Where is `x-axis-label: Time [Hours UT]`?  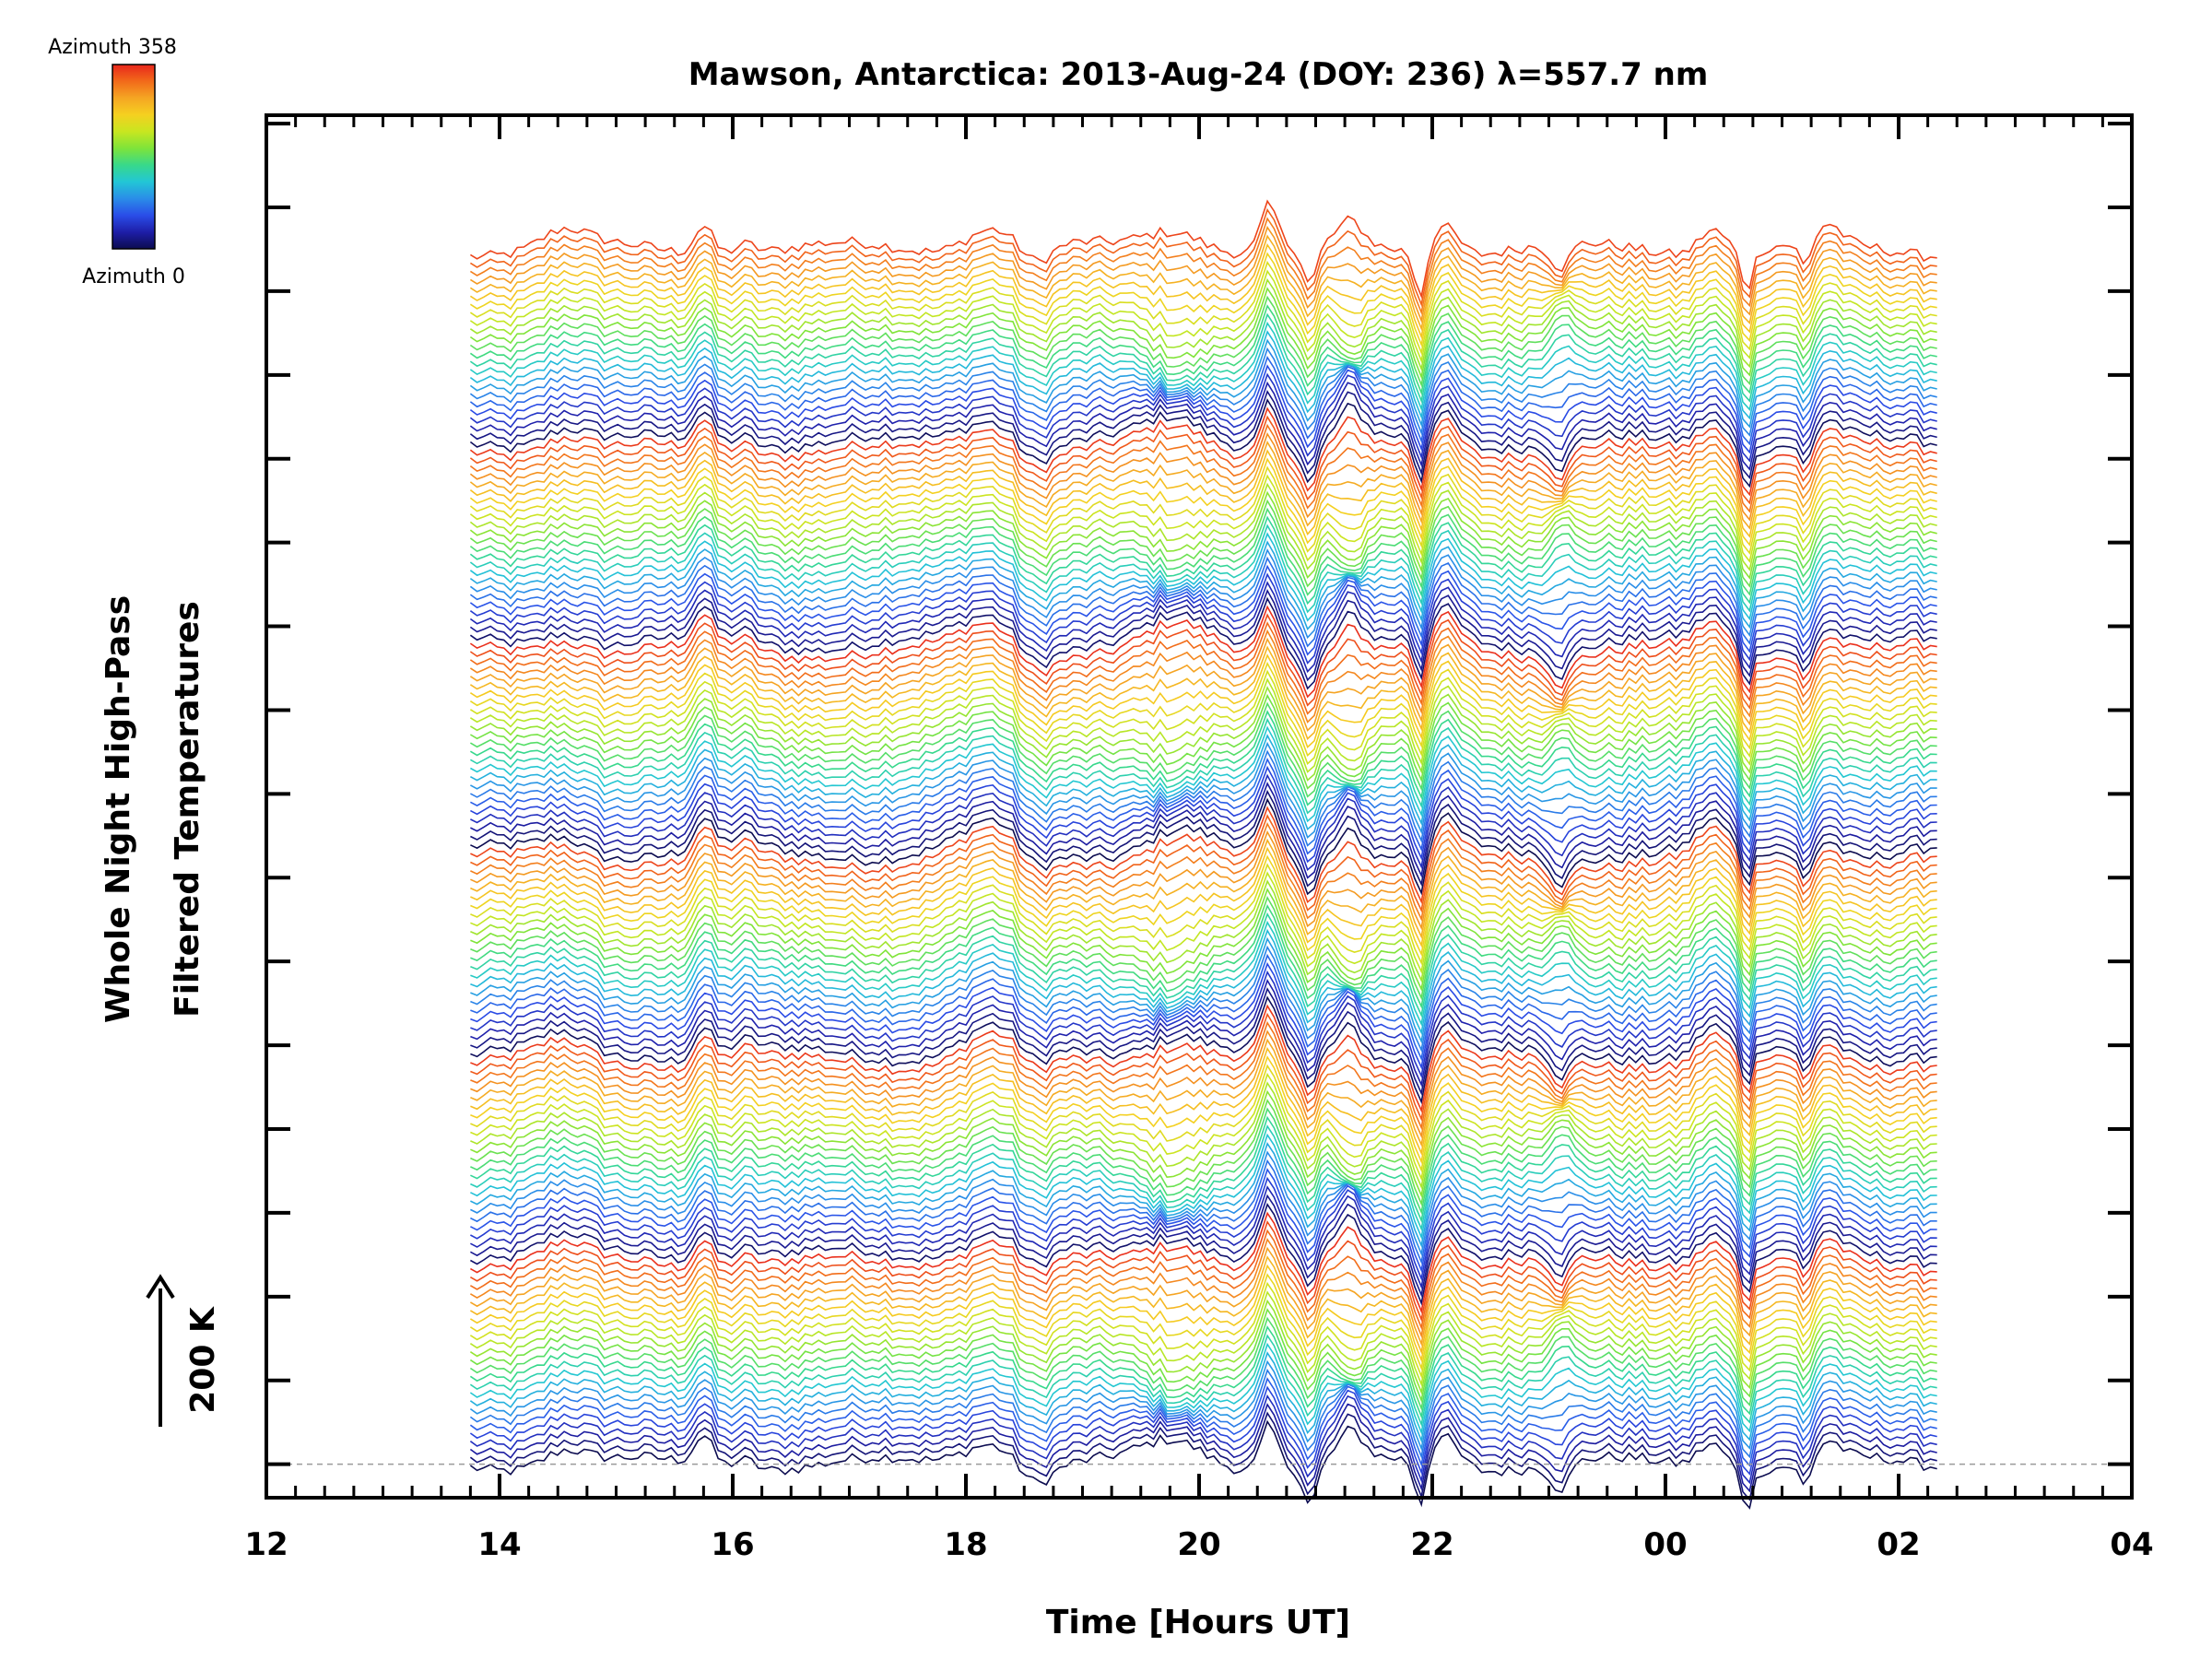
x-axis-label: Time [Hours UT] is located at coordinates (1198, 1622).